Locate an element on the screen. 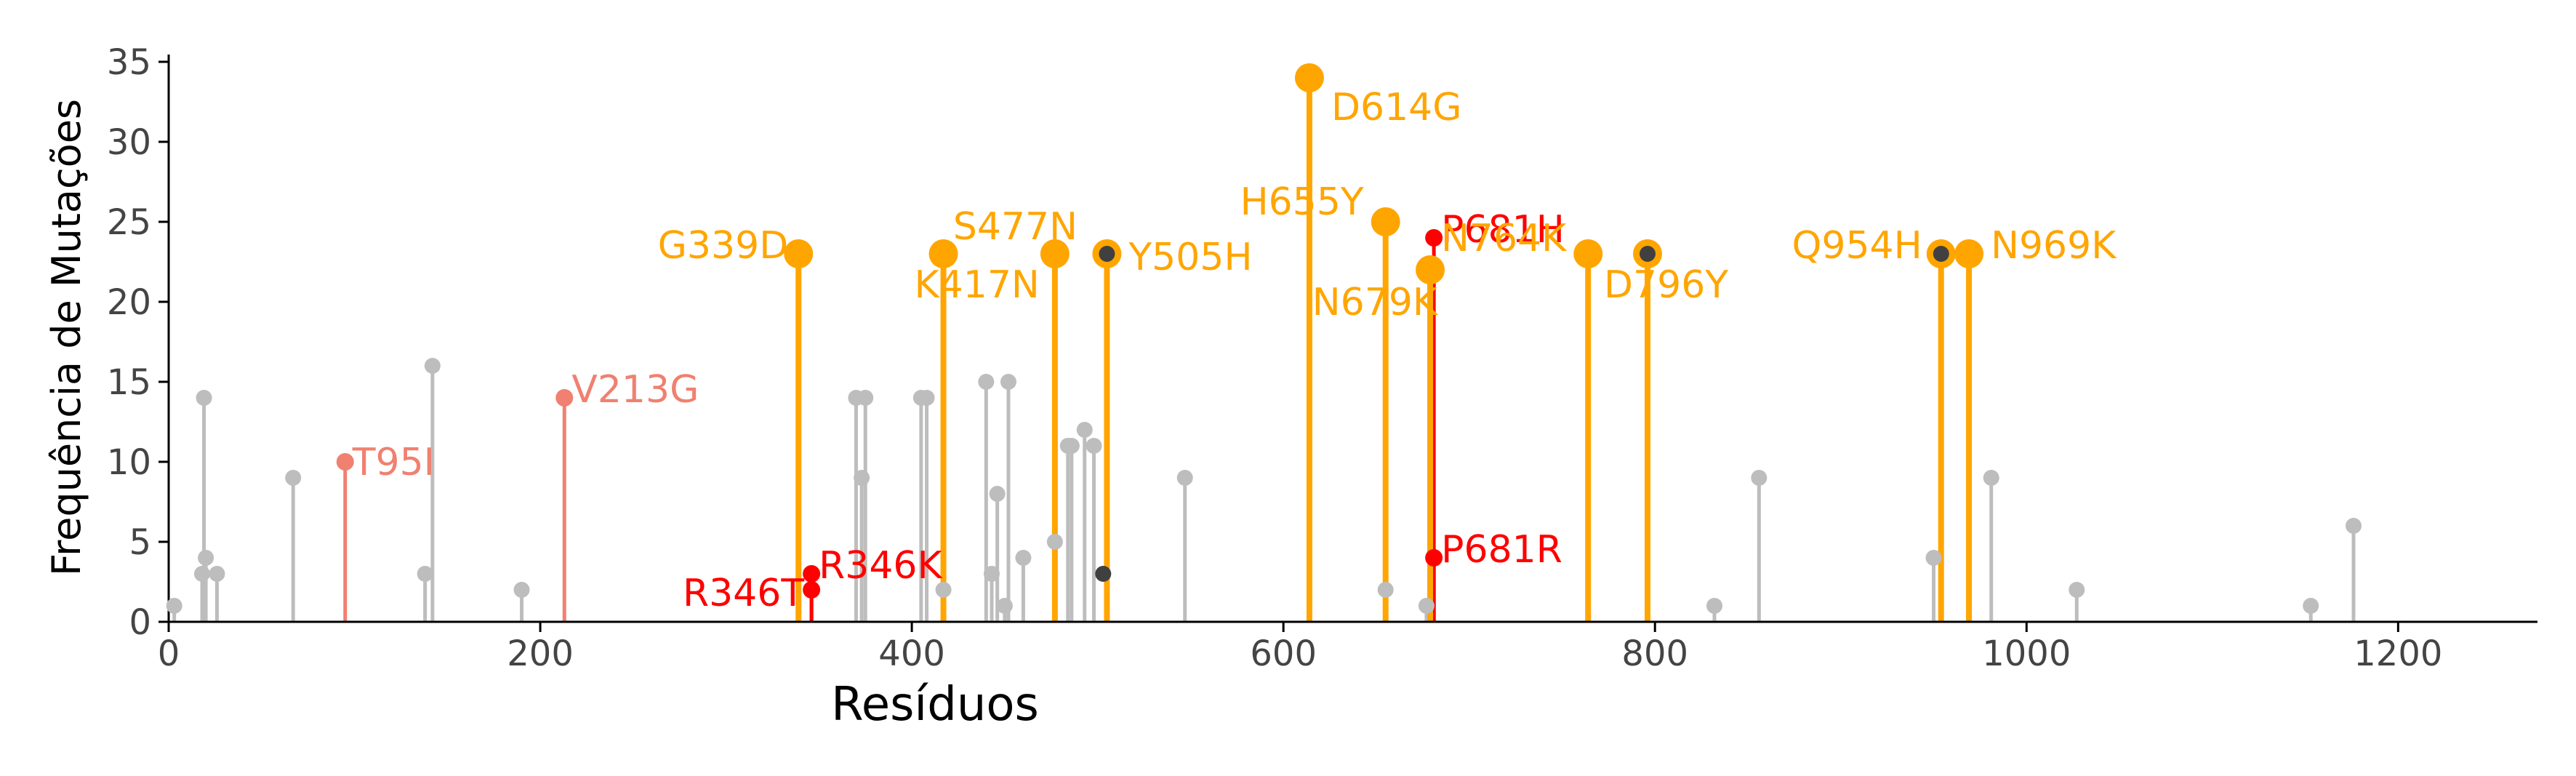 This screenshot has height=776, width=2576. mutation-label: N679K is located at coordinates (1375, 302).